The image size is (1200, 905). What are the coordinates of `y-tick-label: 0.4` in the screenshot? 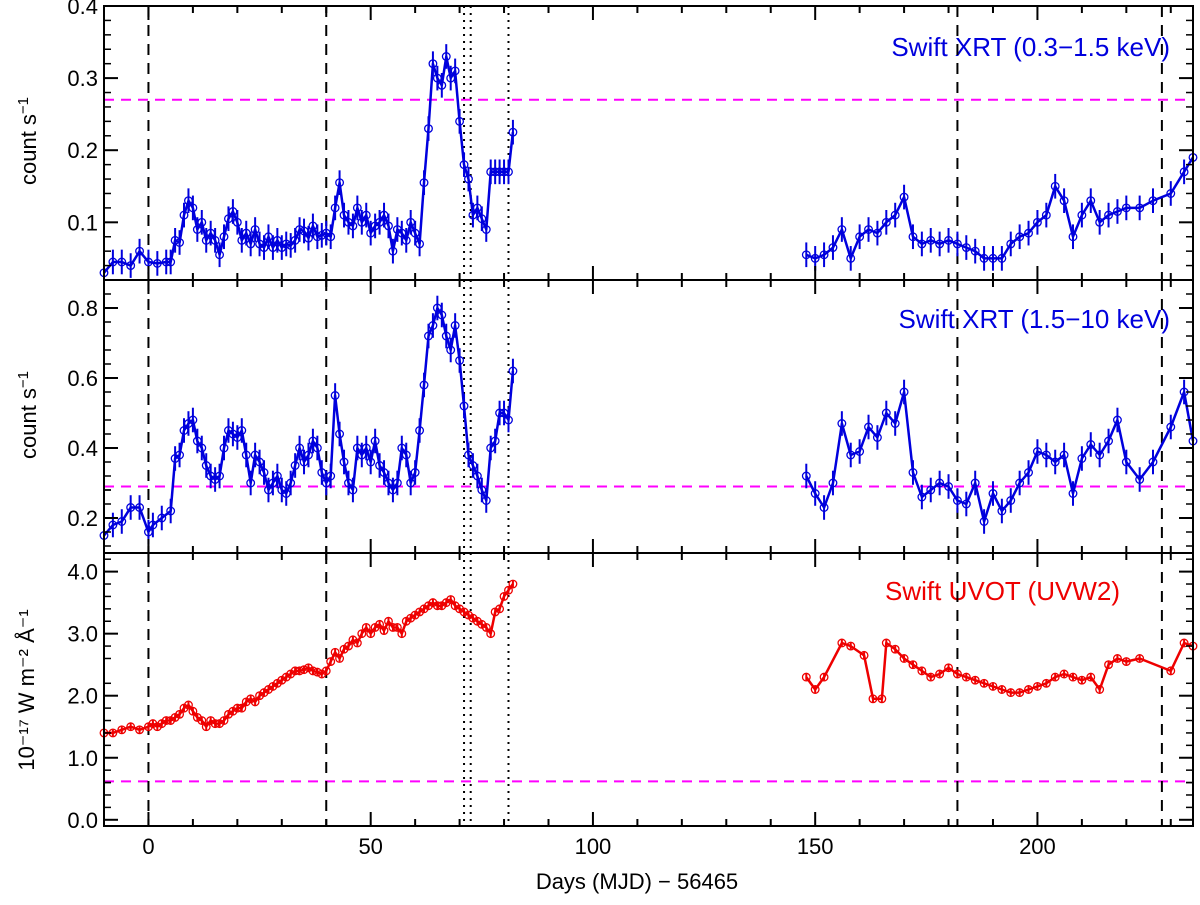 It's located at (82, 9).